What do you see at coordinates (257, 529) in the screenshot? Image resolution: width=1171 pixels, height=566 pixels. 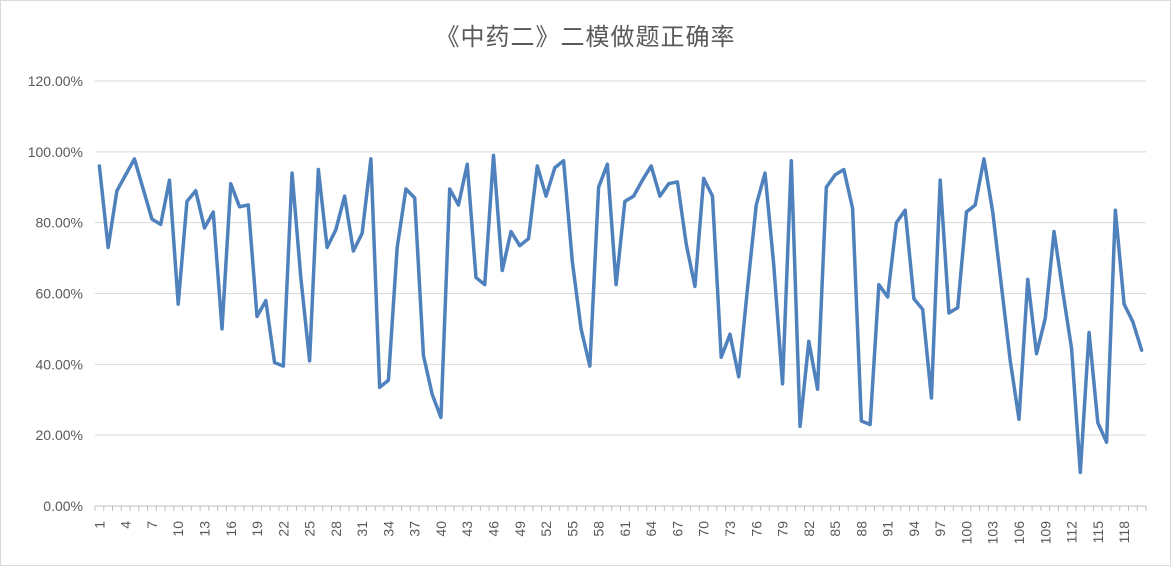 I see `x-tick-label: 19` at bounding box center [257, 529].